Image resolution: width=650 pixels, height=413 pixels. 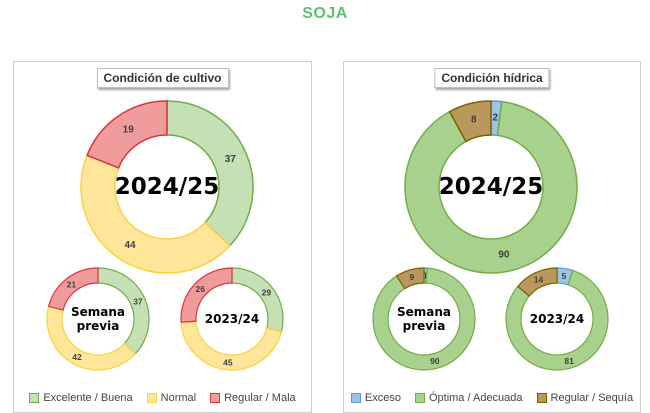 What do you see at coordinates (151, 398) in the screenshot?
I see `legend-swatch-normal` at bounding box center [151, 398].